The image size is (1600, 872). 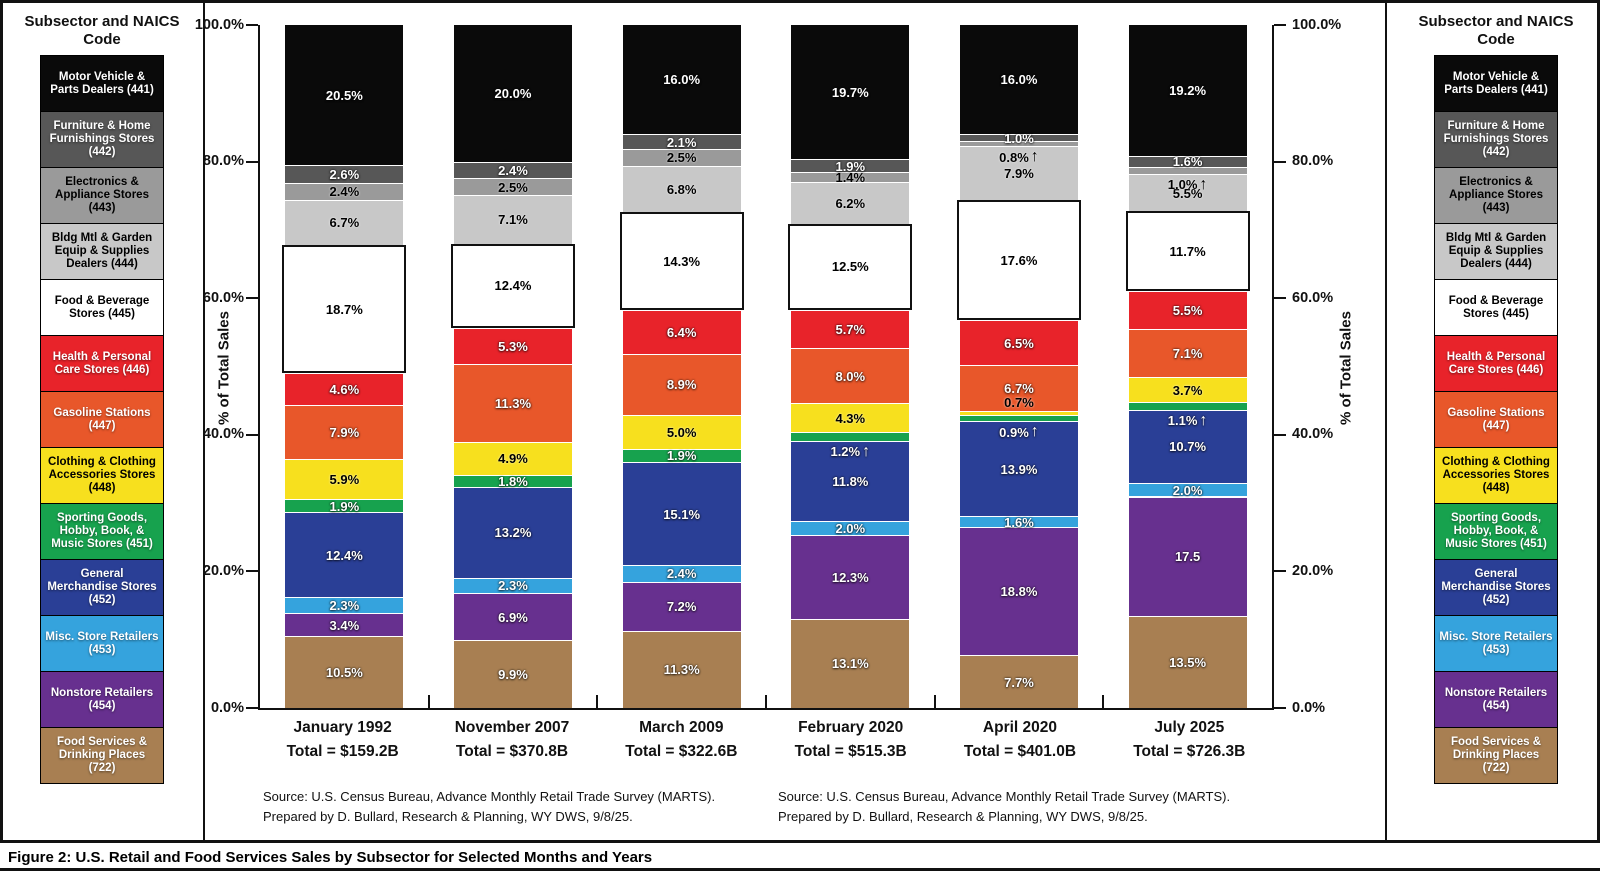 I want to click on x-axis-category: February 2020, so click(x=851, y=727).